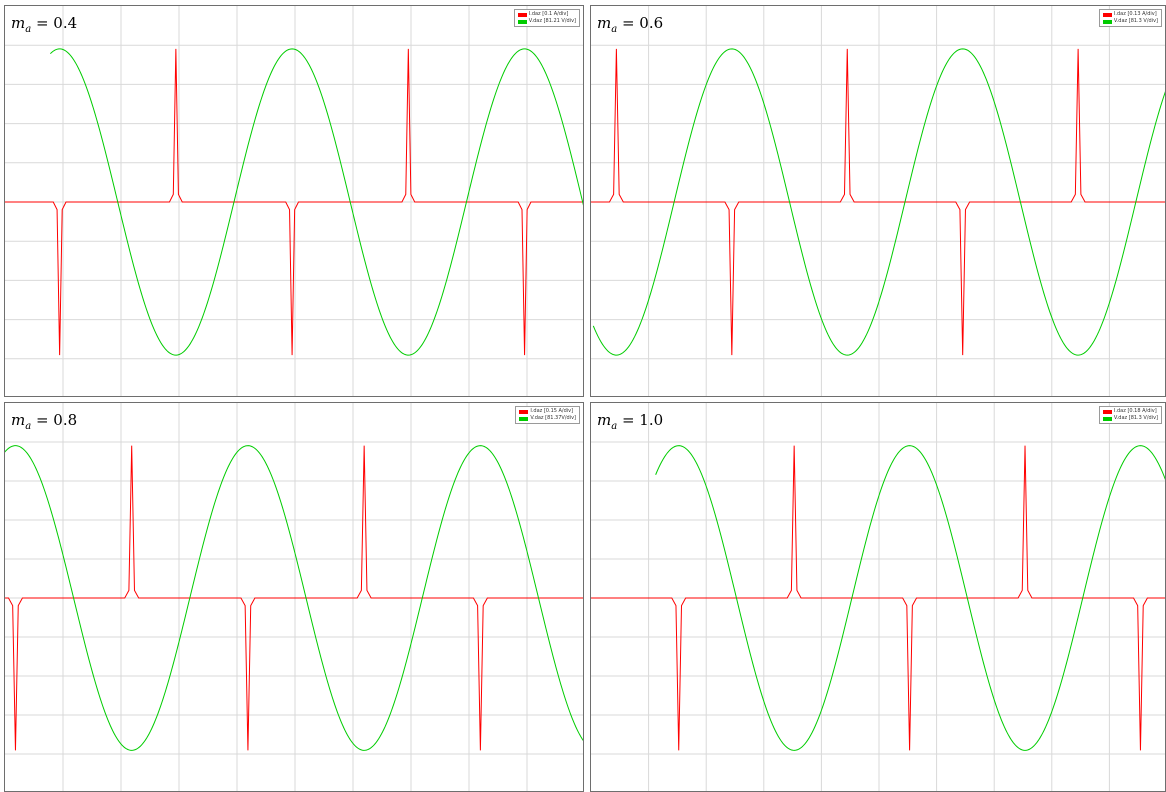 This screenshot has height=792, width=1166. Describe the element at coordinates (1135, 411) in the screenshot. I see `legend-label: I.daz [0.18 A/div]` at that location.